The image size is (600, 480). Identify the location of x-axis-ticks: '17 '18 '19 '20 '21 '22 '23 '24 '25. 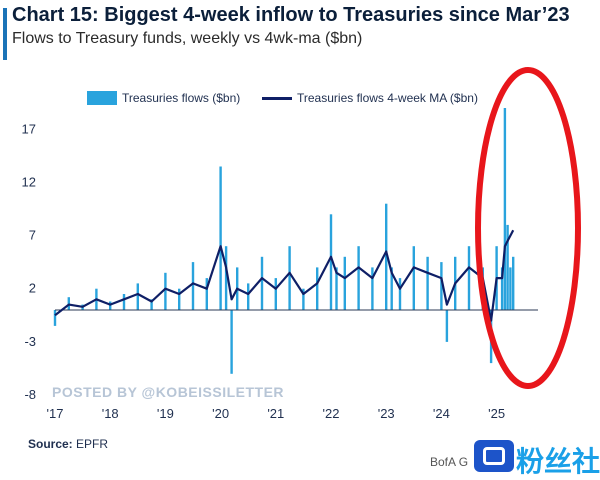
(276, 413).